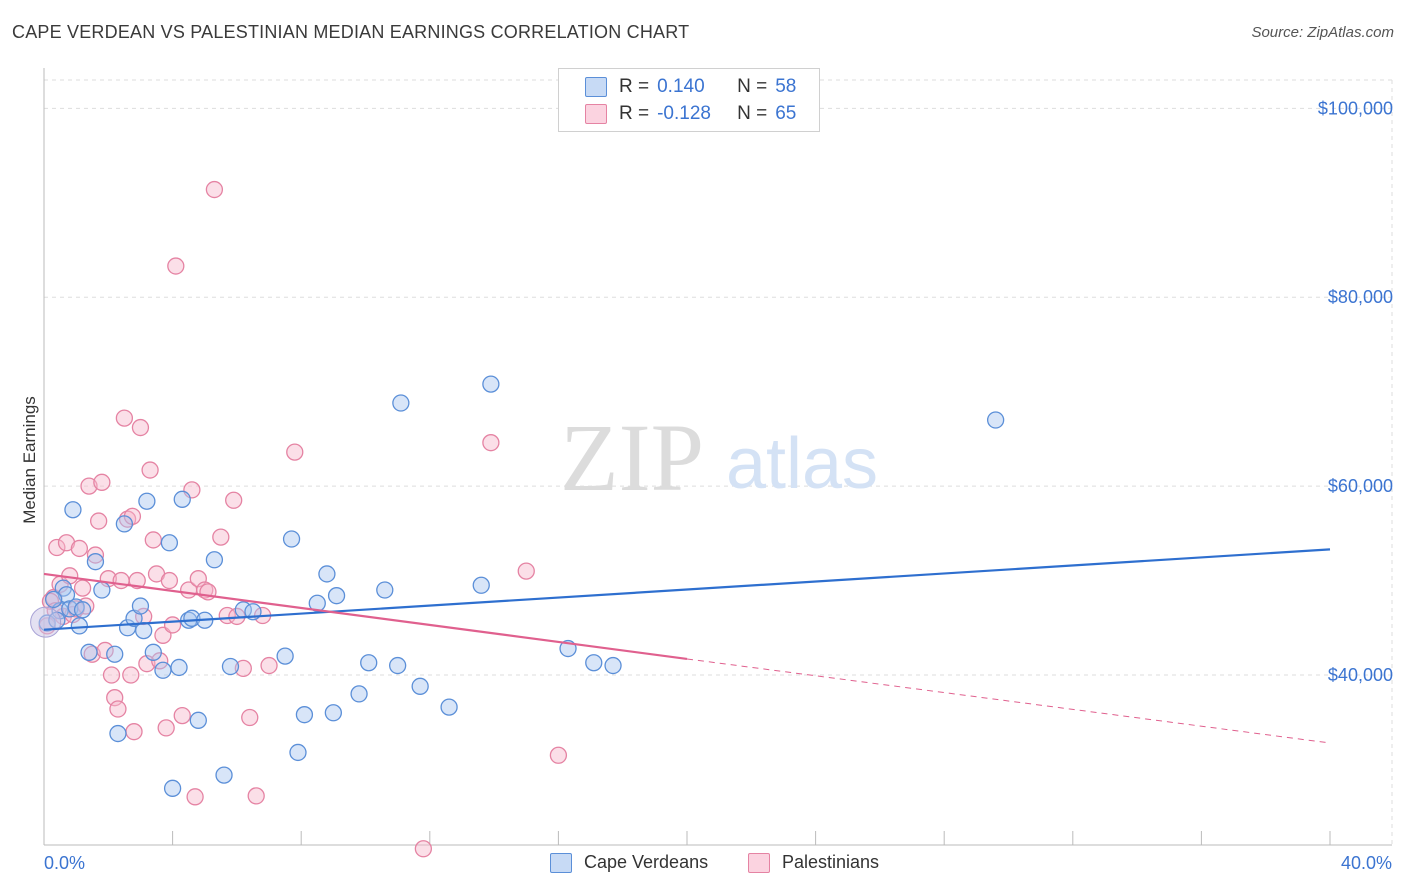 The height and width of the screenshot is (892, 1406). What do you see at coordinates (365, 616) in the screenshot?
I see `palestinians-trend-line` at bounding box center [365, 616].